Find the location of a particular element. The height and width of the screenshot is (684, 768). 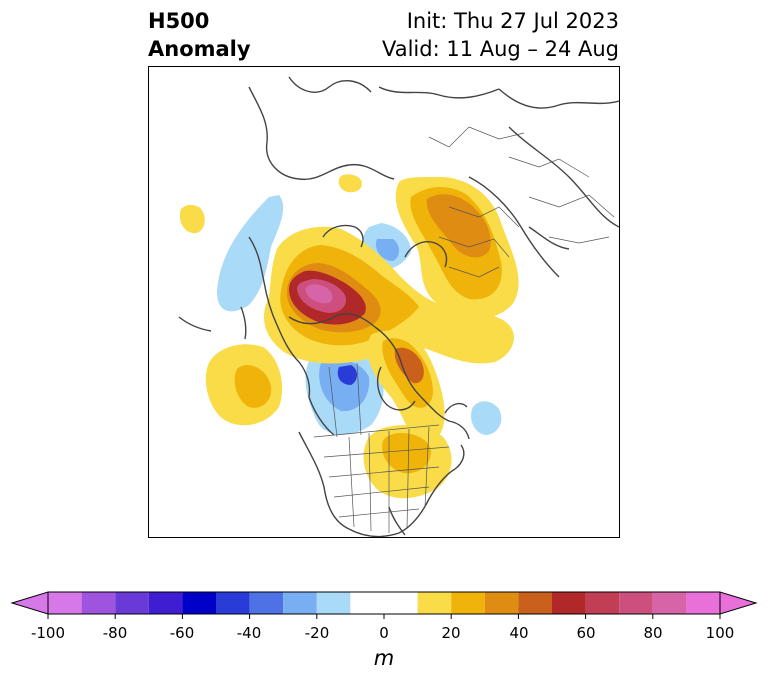

colorbar is located at coordinates (384, 605).